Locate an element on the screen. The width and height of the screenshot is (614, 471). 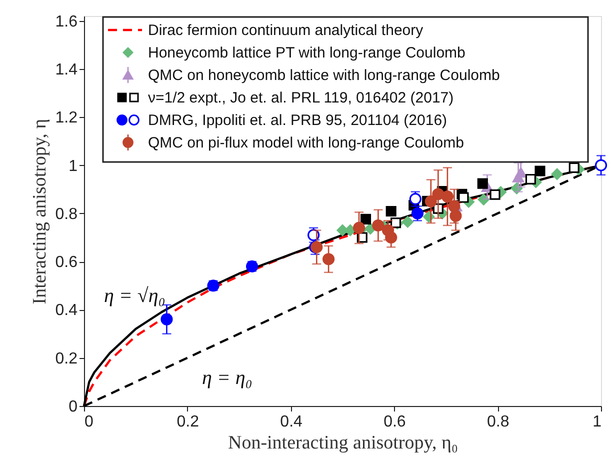
legend-label: Dirac fermion continuum analytical theory is located at coordinates (286, 30).